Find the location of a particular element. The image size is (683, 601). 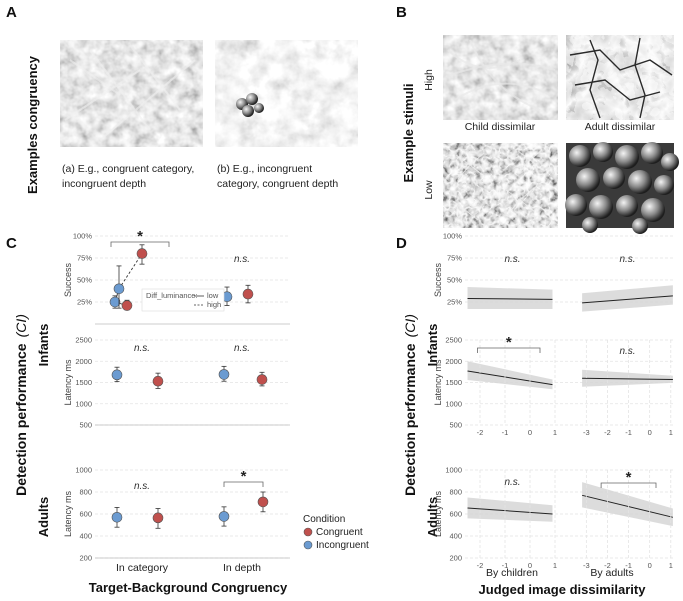

col-label-child: Child dissimilar is located at coordinates (500, 127).